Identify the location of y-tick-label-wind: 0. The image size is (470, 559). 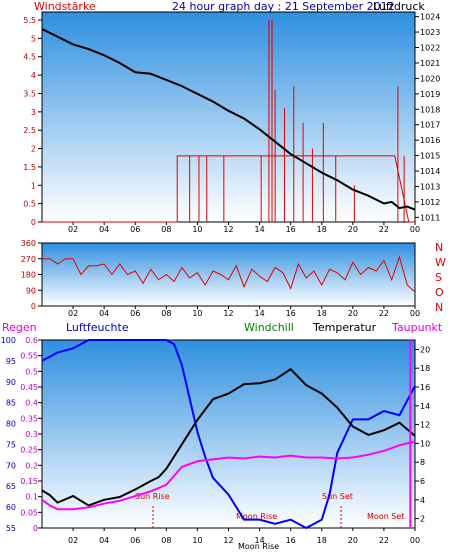
(33, 222).